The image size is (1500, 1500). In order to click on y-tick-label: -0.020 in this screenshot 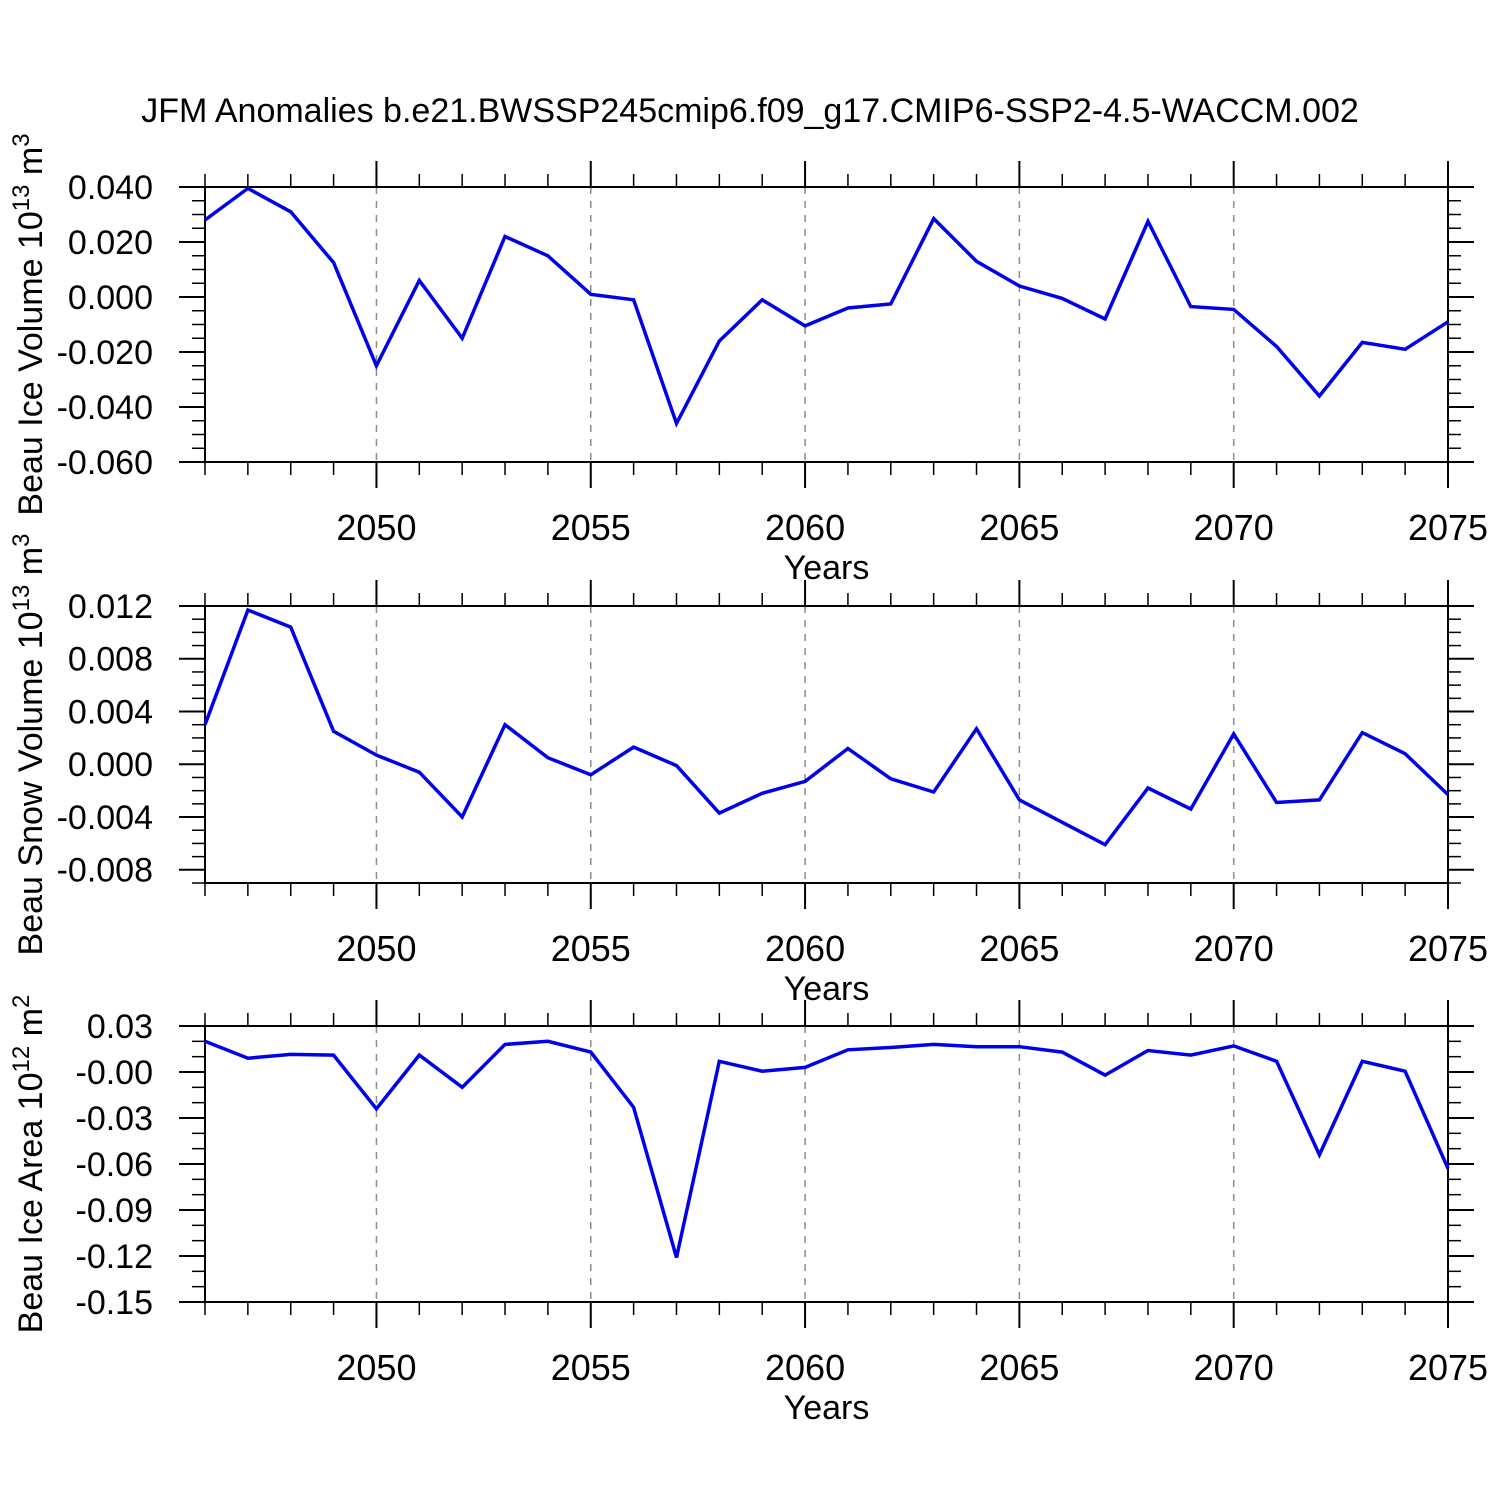, I will do `click(105, 353)`.